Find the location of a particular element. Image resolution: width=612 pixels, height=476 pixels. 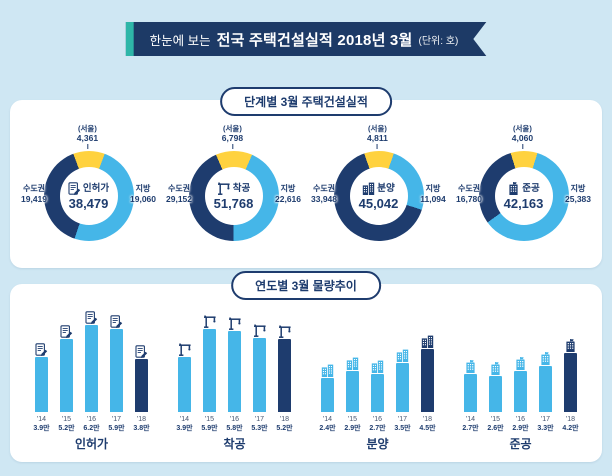

group-label: 착공 is located at coordinates (234, 444).